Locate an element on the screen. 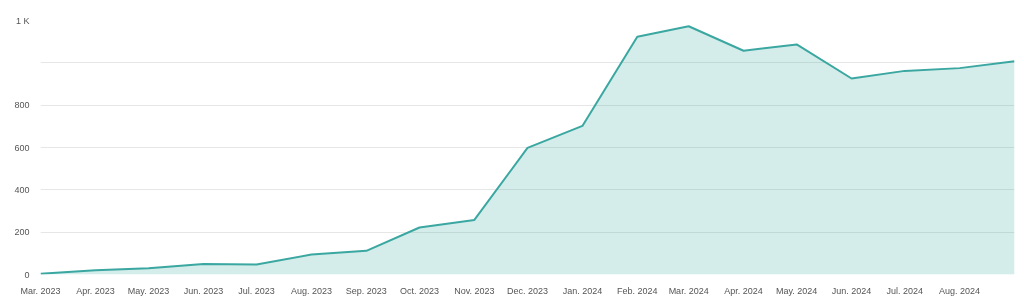 The image size is (1024, 304). x-tick-label: May. 2023 is located at coordinates (148, 290).